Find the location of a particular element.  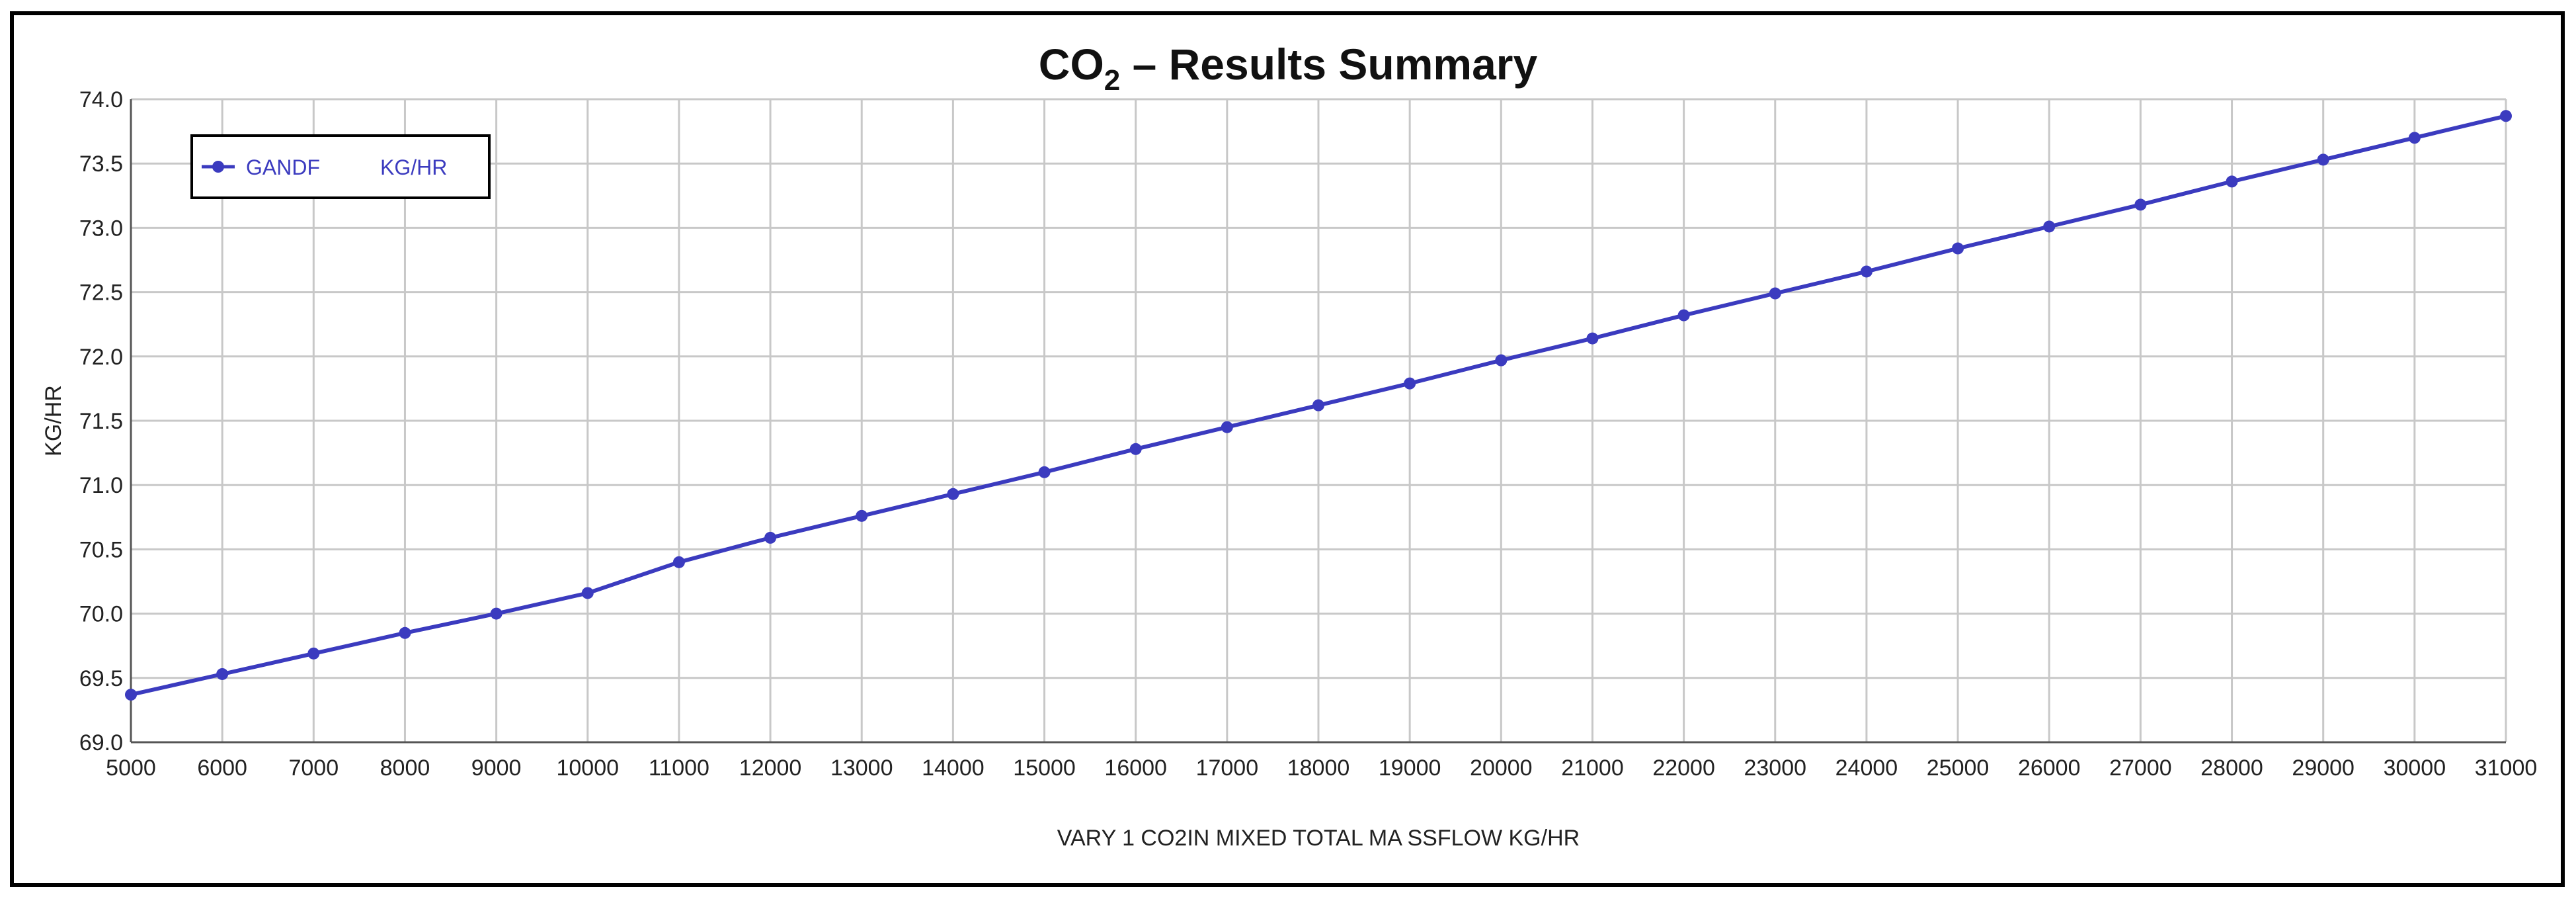

x-tick-label: 27000 is located at coordinates (2140, 768).